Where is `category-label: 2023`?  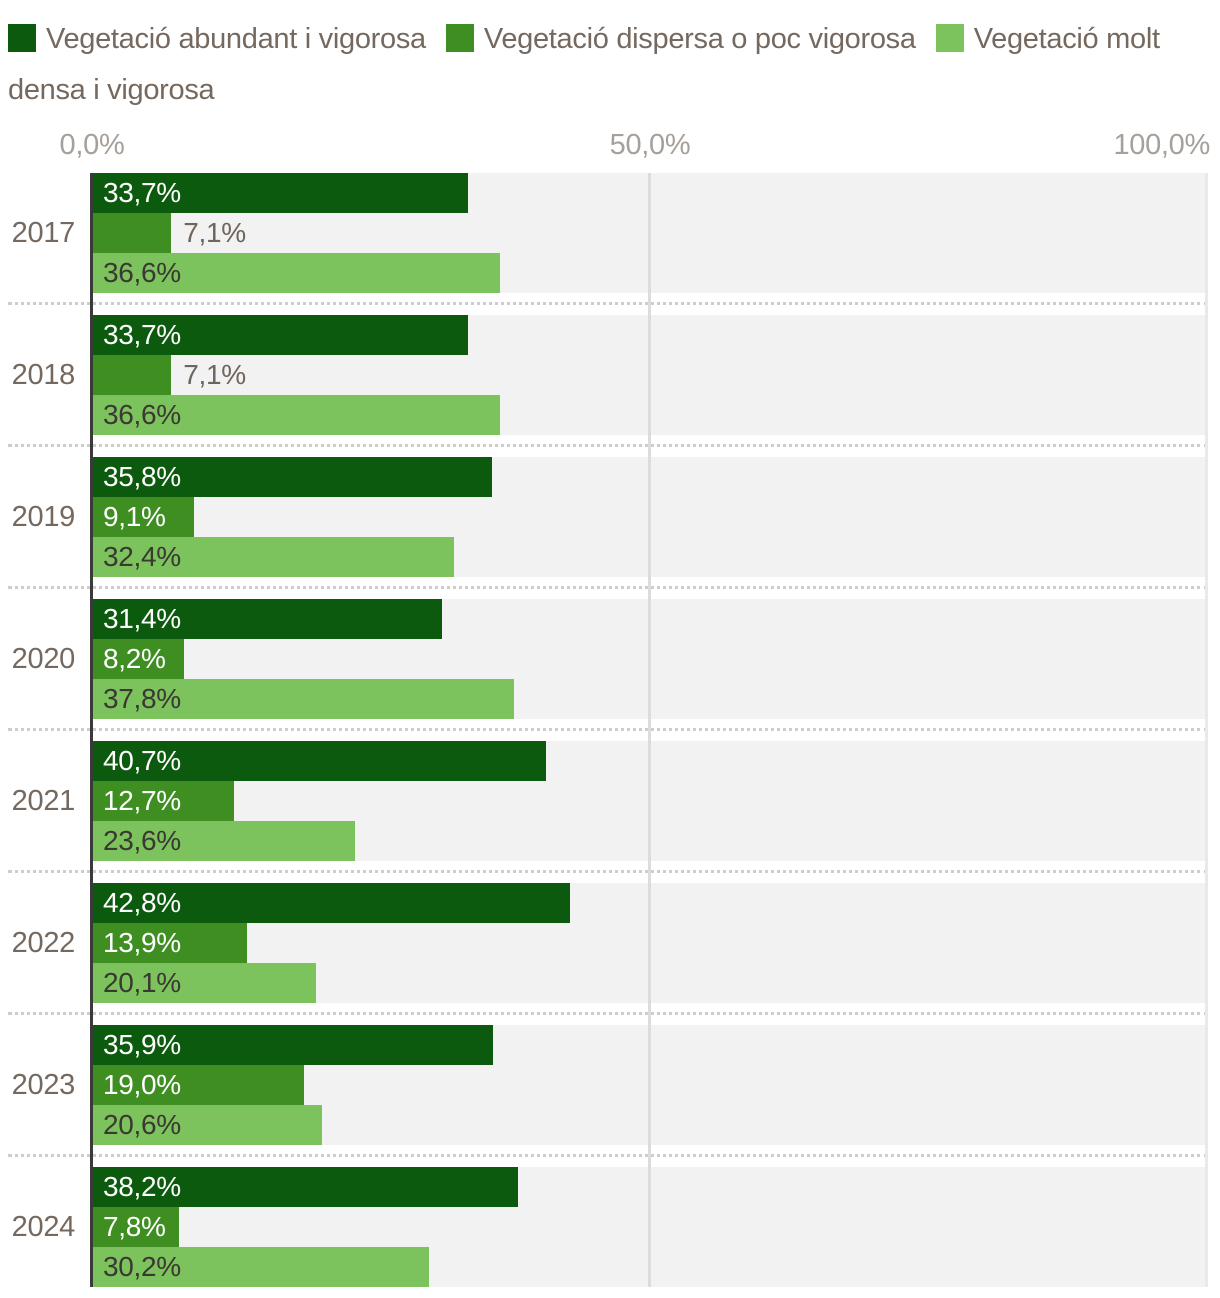
category-label: 2023 is located at coordinates (43, 1084).